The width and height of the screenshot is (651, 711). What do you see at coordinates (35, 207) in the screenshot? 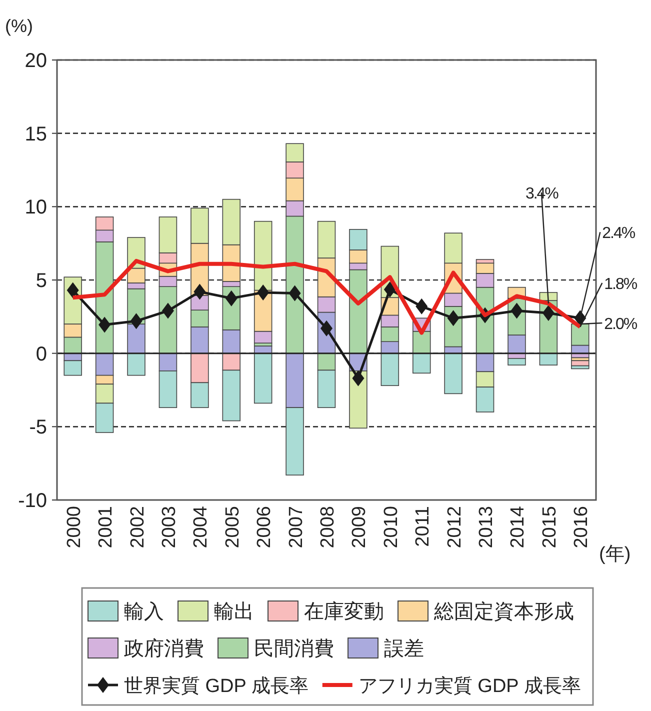
I see `y-tick-label: 10` at bounding box center [35, 207].